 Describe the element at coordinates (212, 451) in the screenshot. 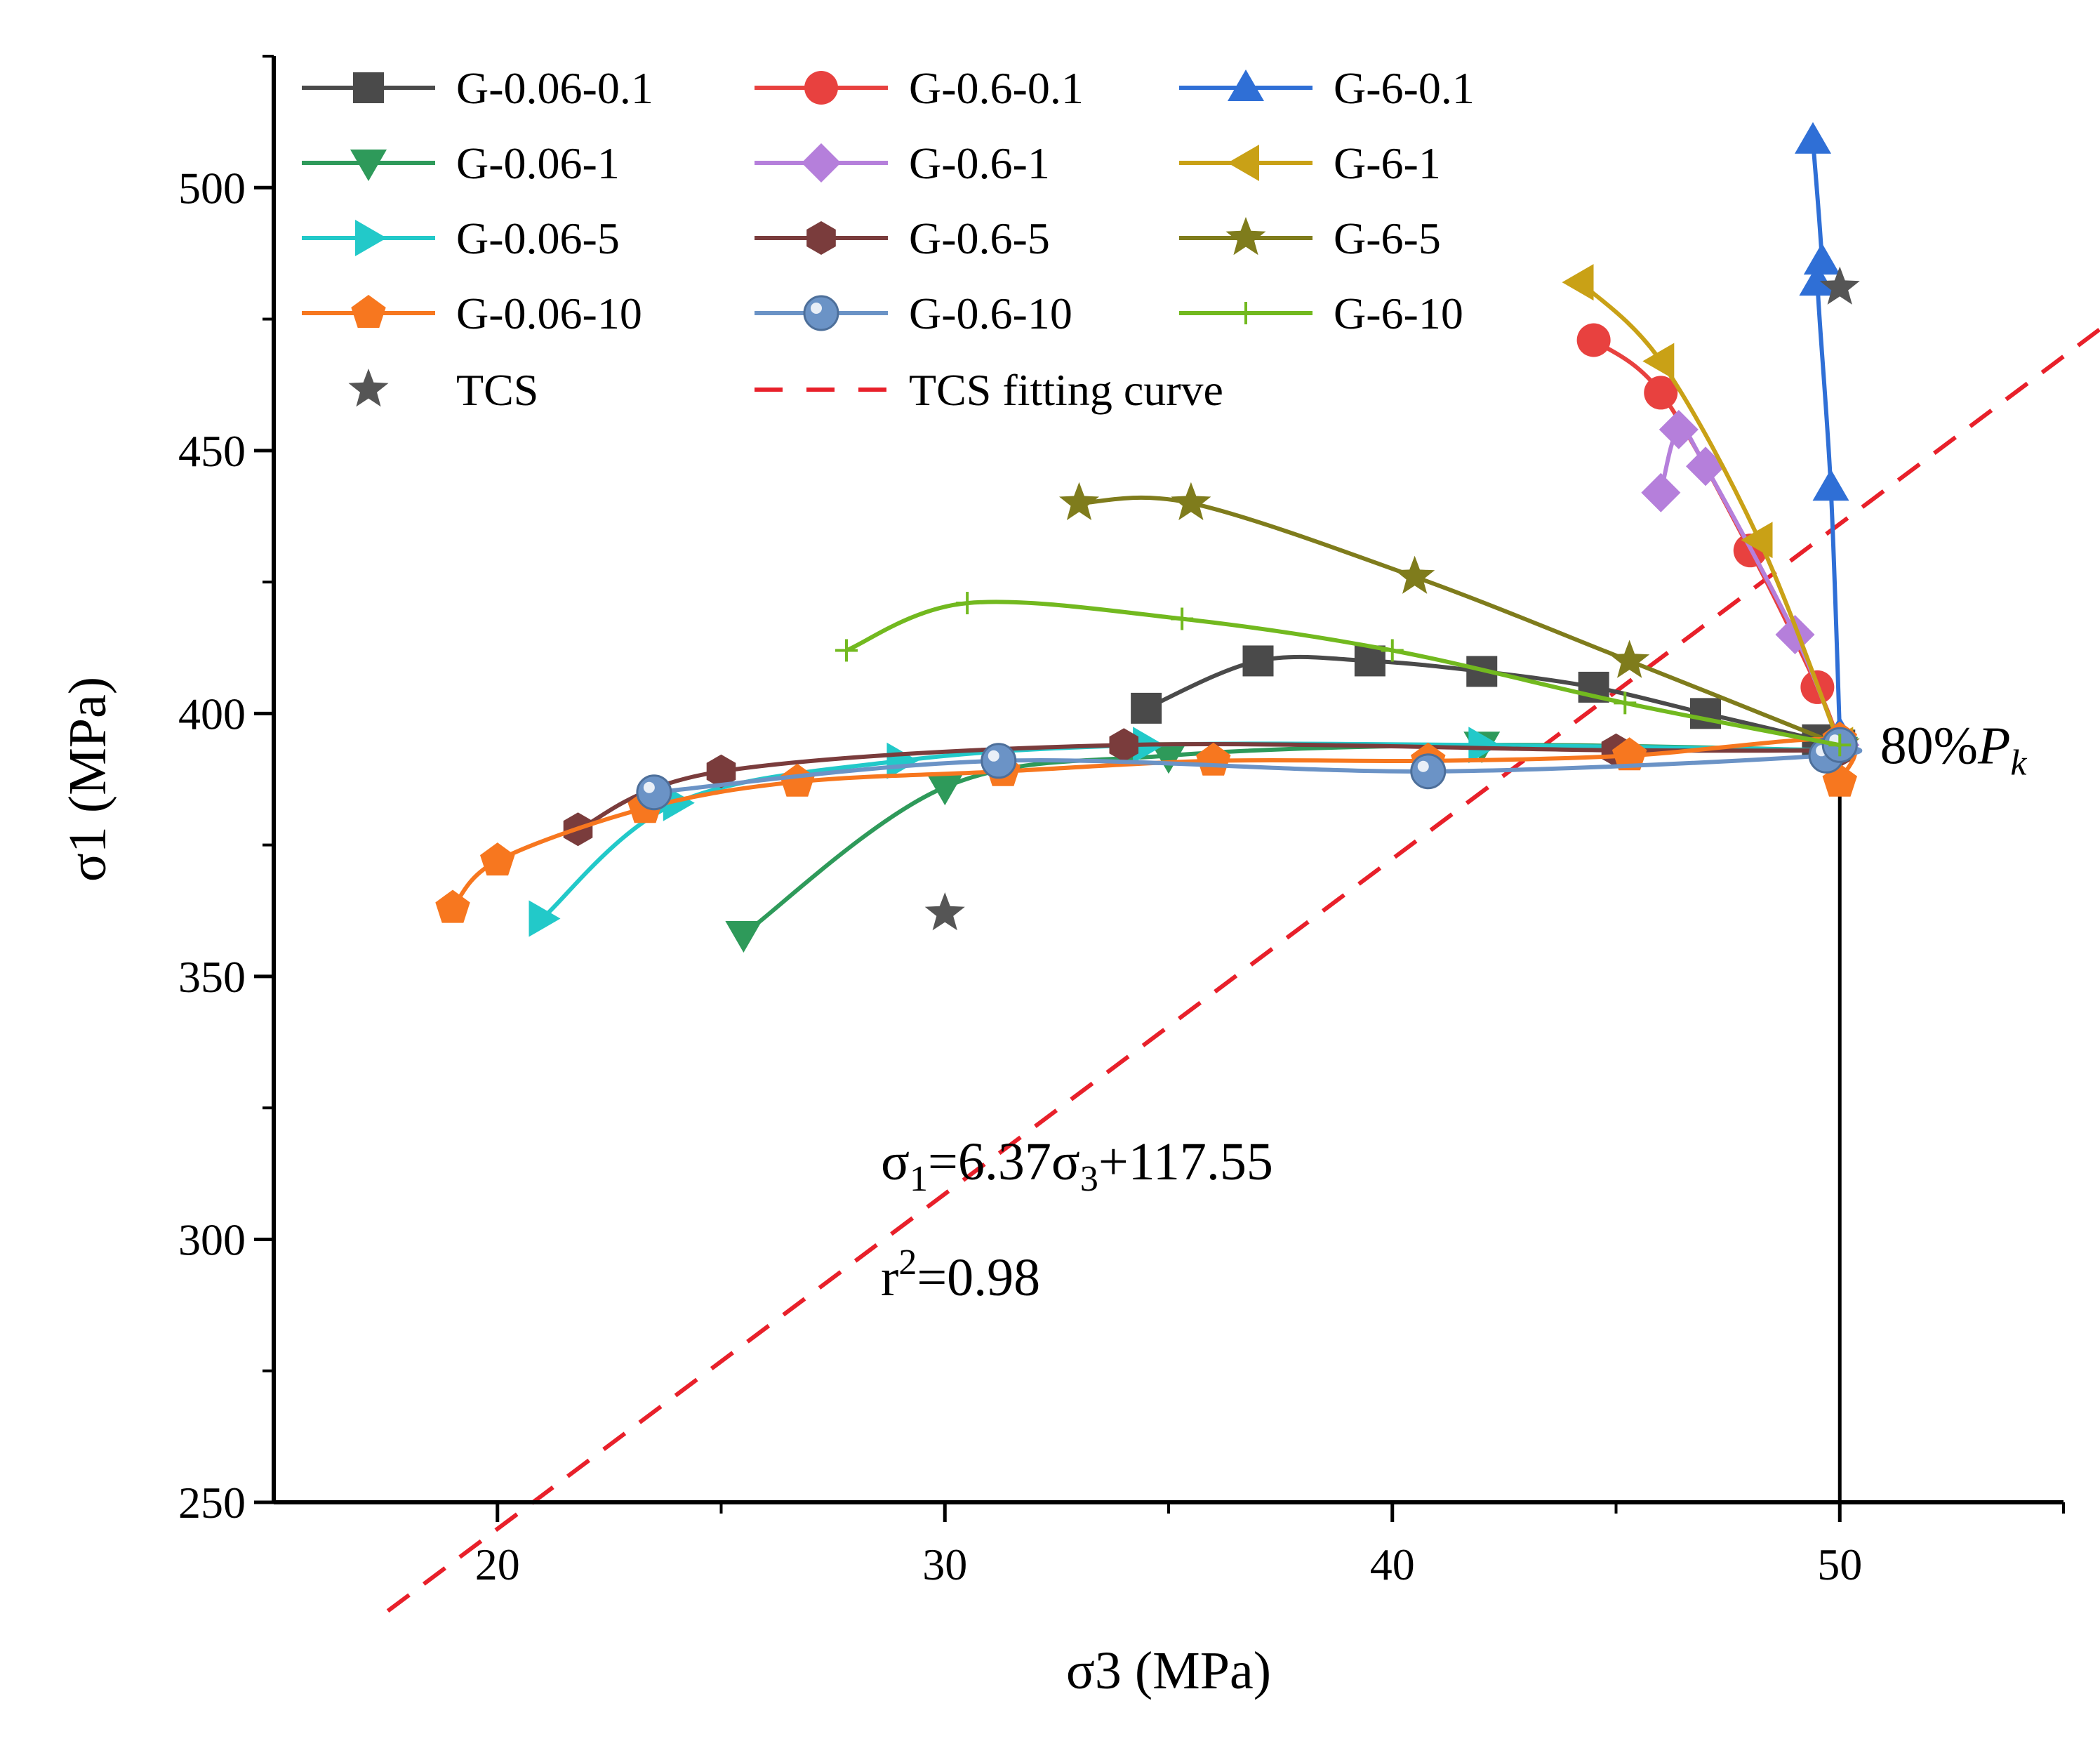

I see `y-tick-label: 450` at that location.